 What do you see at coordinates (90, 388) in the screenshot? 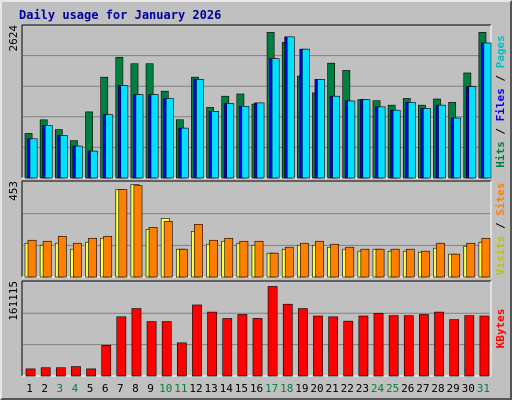
I see `day-label-5: 5` at bounding box center [90, 388].